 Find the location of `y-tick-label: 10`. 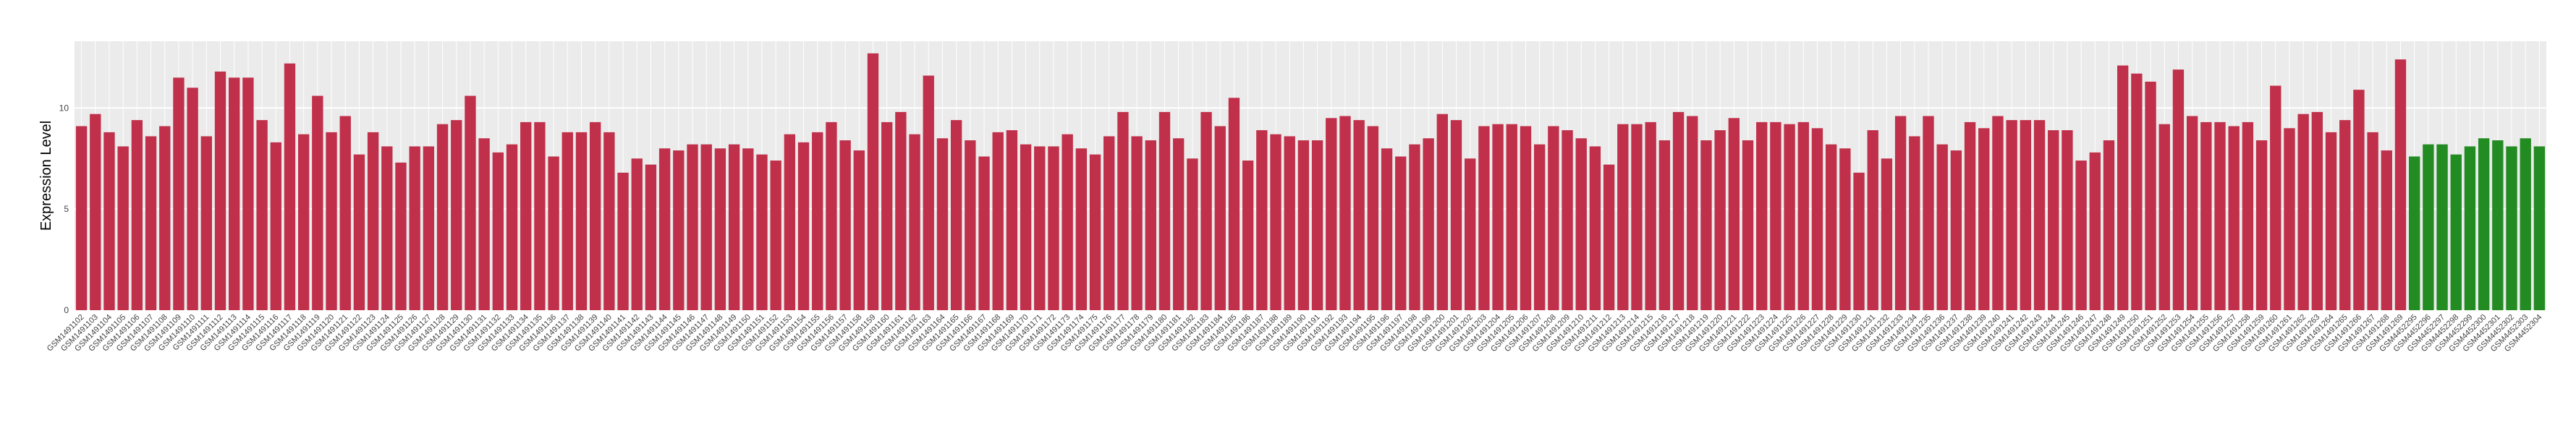

y-tick-label: 10 is located at coordinates (64, 108).